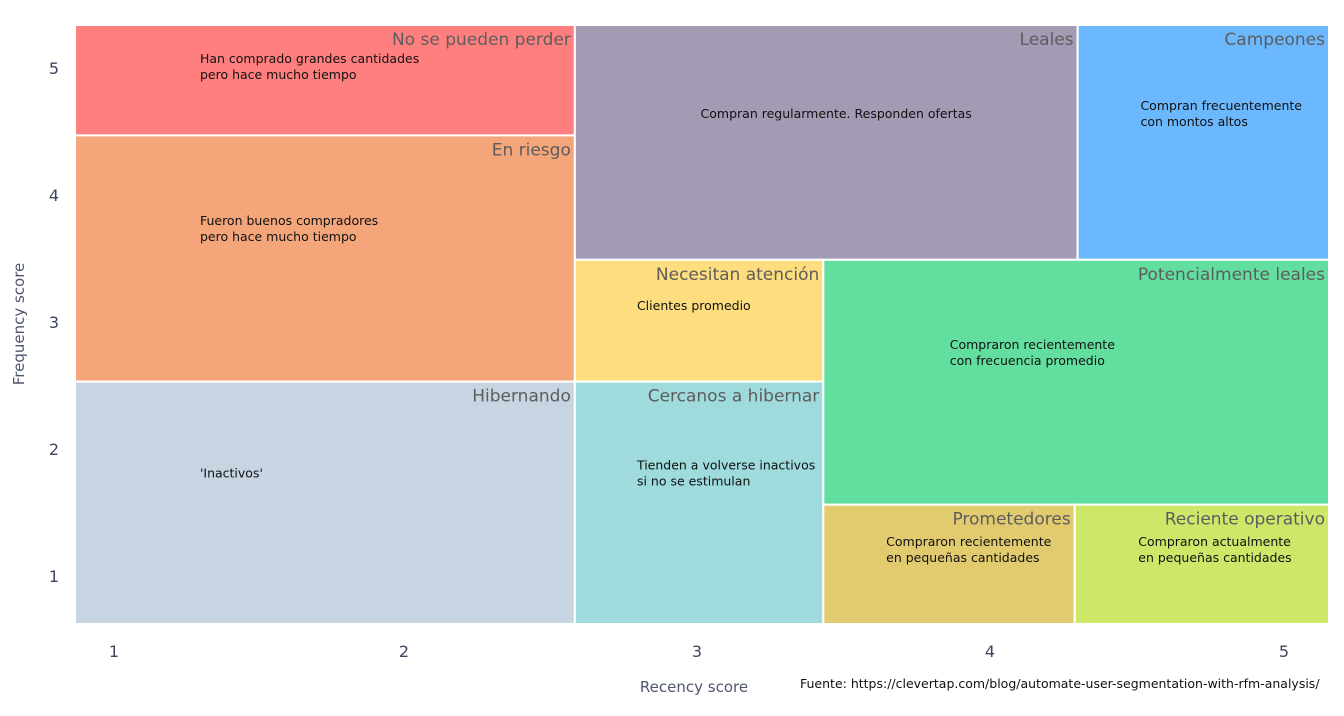 The image size is (1344, 716). I want to click on segment-rect-no-se-pueden-perder, so click(325, 80).